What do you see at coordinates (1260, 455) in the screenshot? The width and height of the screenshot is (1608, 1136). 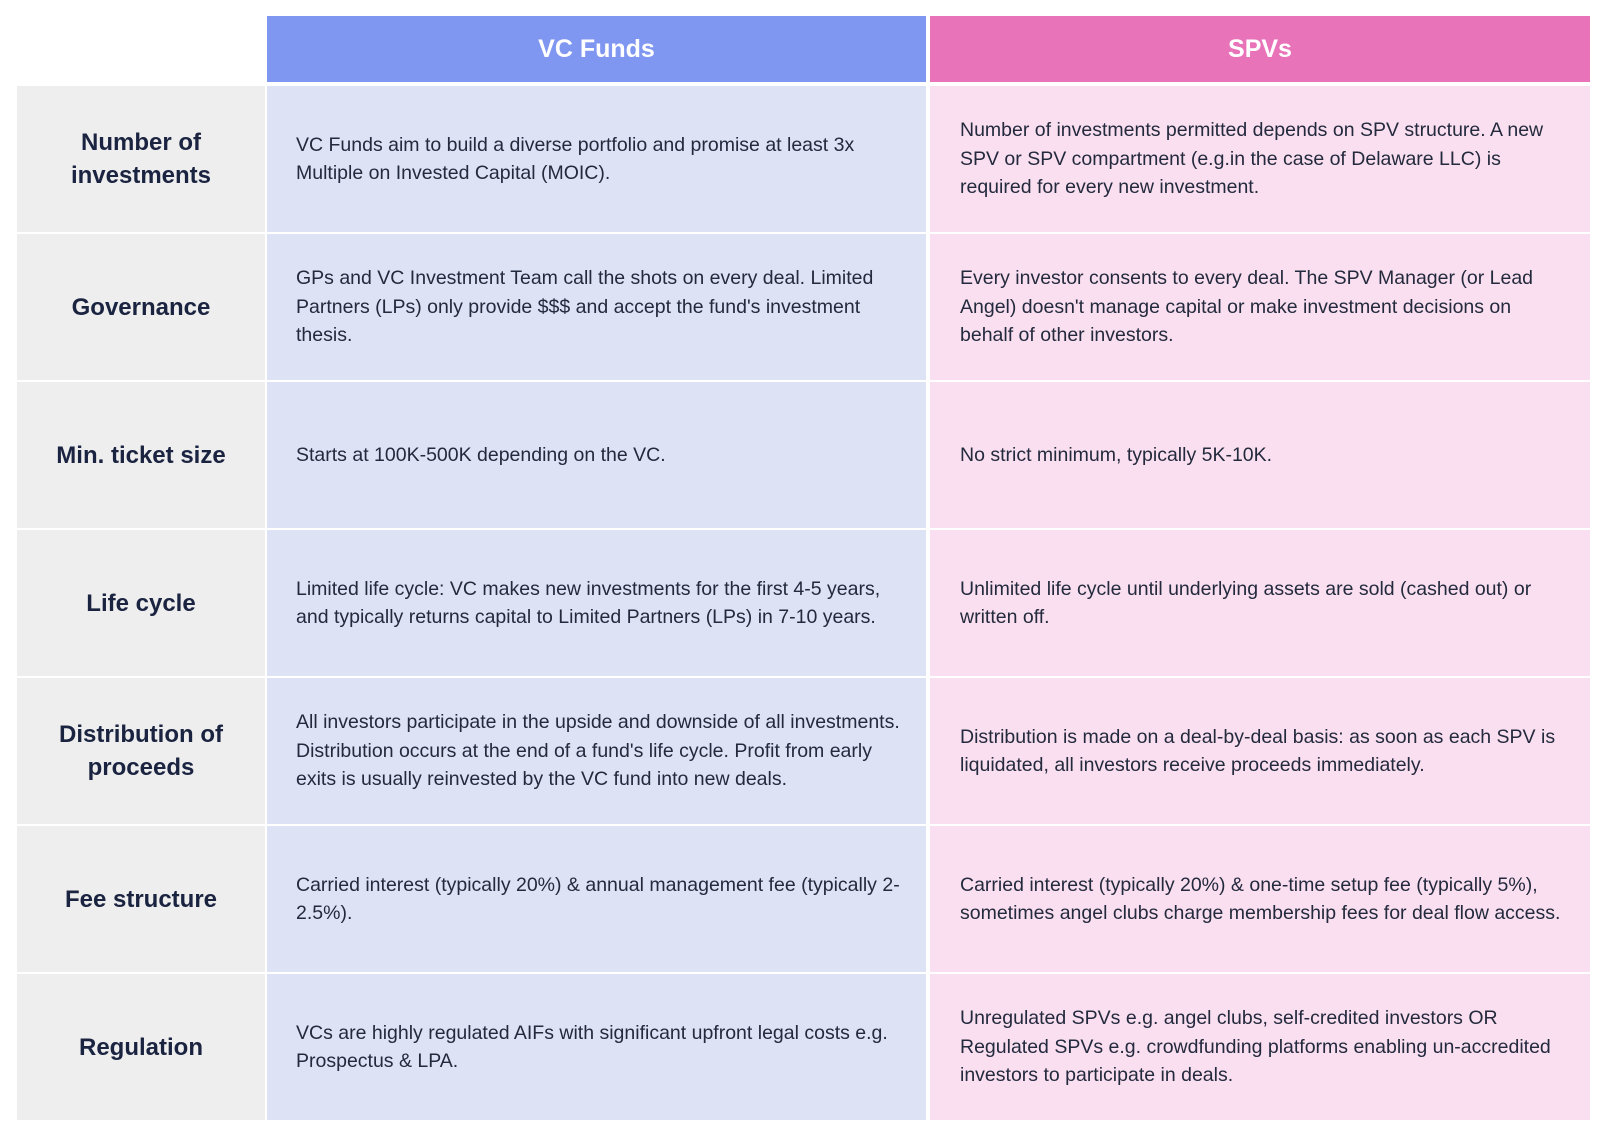 I see `spv-cell: No strict minimum, typically 5K-10K.` at bounding box center [1260, 455].